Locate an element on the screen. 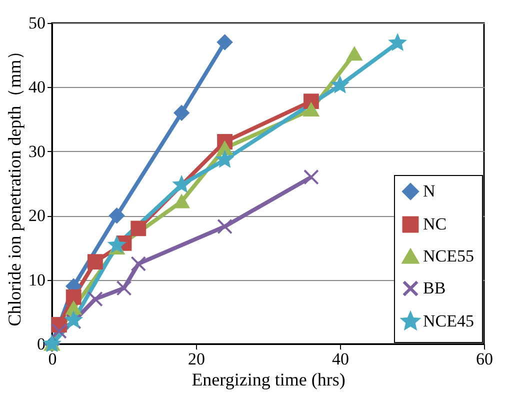  legend-label: BB is located at coordinates (434, 288).